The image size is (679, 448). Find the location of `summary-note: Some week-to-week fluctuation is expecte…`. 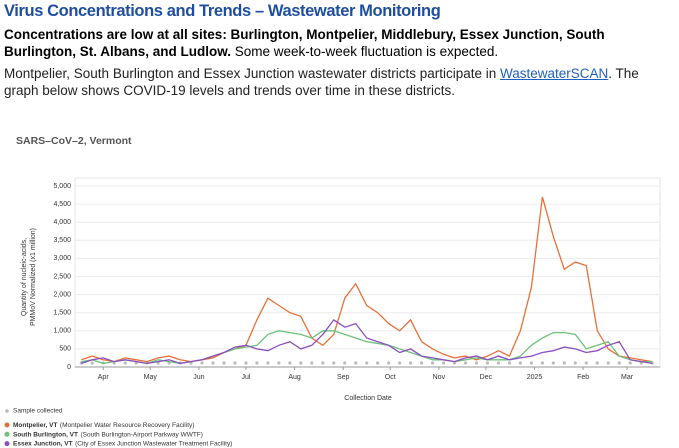

summary-note: Some week-to-week fluctuation is expecte… is located at coordinates (366, 51).